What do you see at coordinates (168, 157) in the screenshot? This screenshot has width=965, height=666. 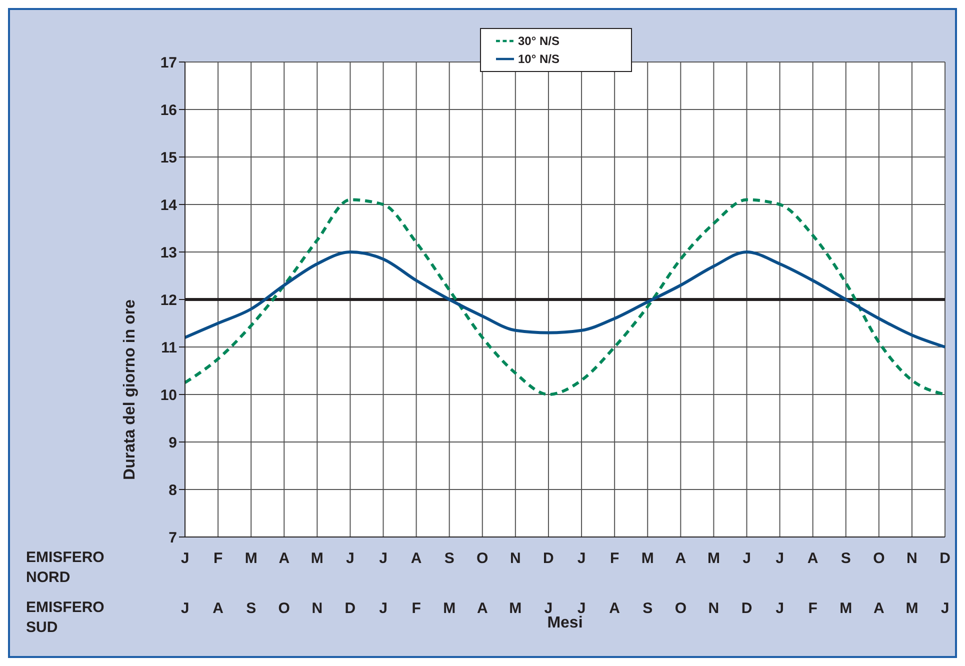 I see `y-tick-label: 15` at bounding box center [168, 157].